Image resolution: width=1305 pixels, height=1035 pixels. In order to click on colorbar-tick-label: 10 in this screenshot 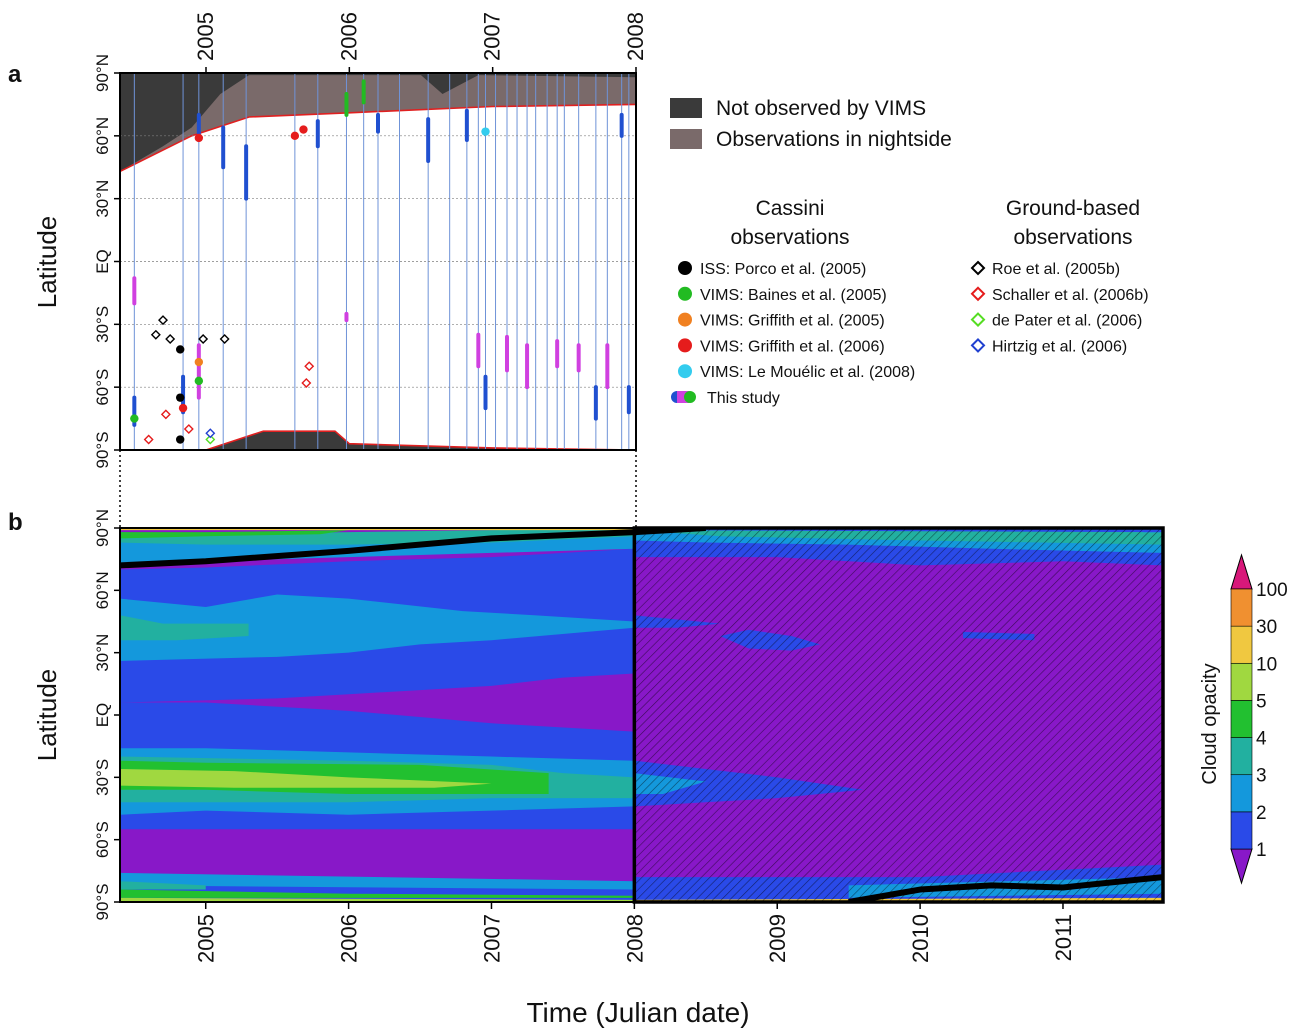, I will do `click(1266, 664)`.